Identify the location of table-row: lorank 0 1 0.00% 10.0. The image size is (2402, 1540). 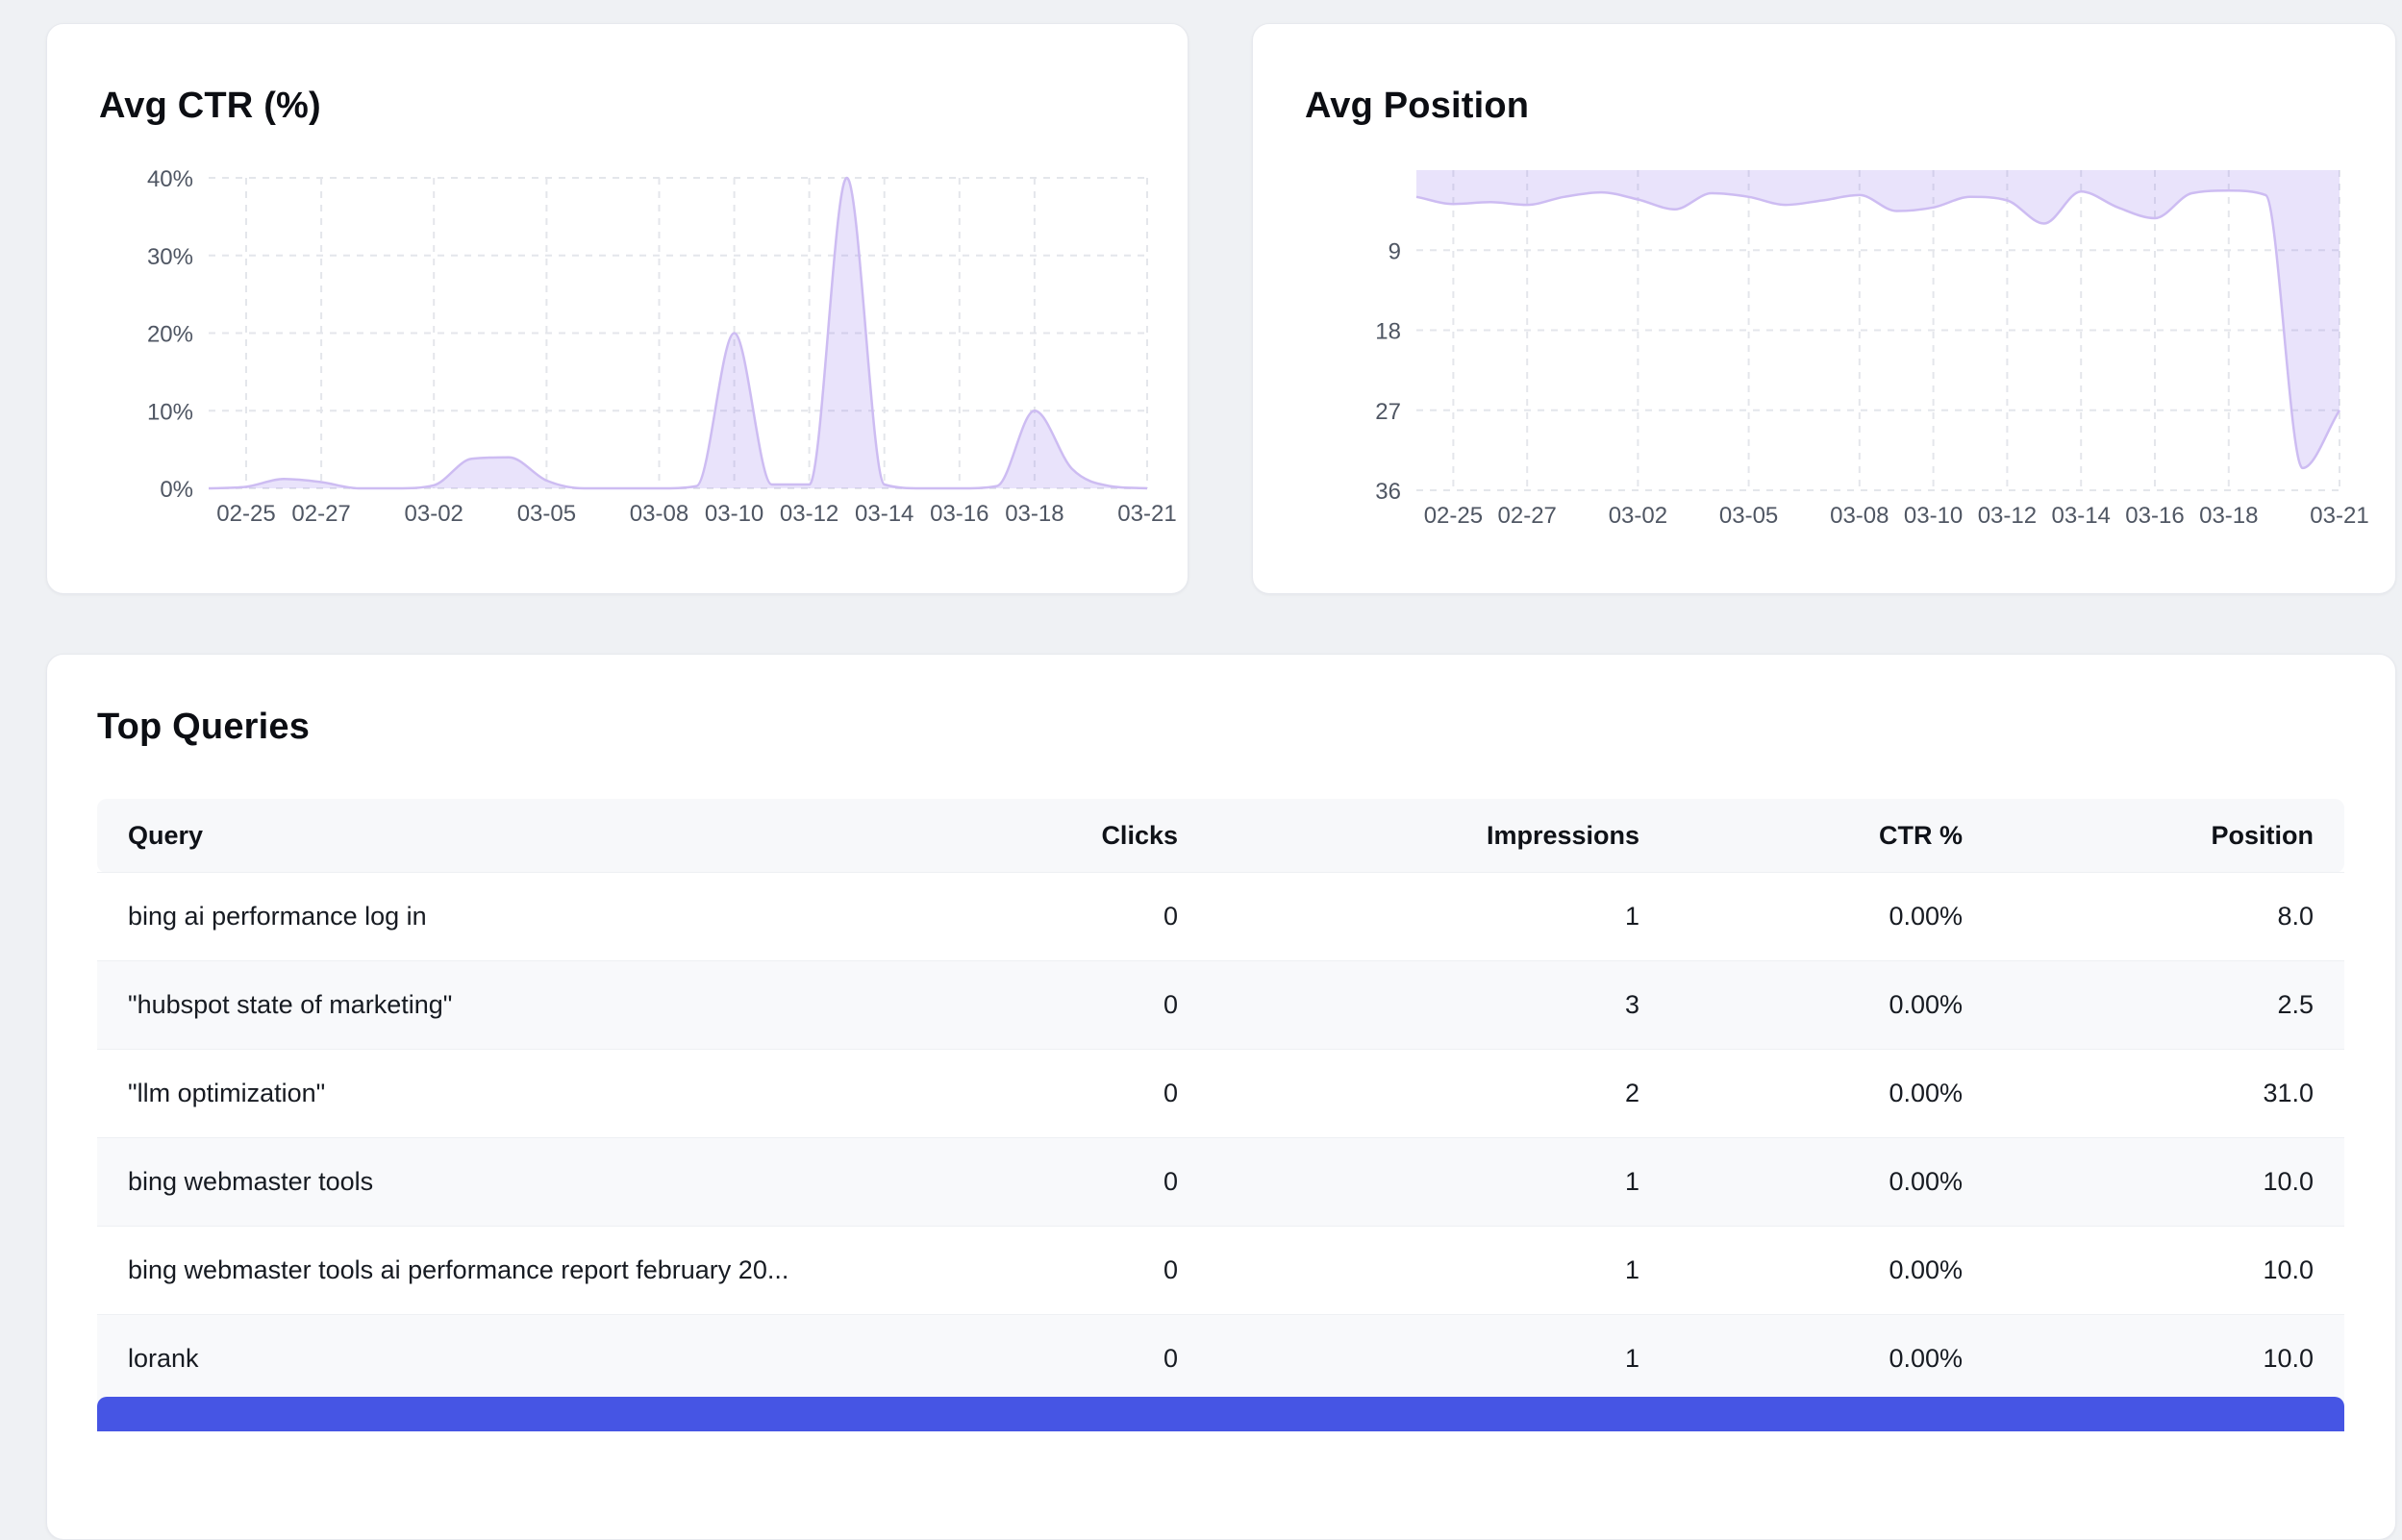
(1220, 1358).